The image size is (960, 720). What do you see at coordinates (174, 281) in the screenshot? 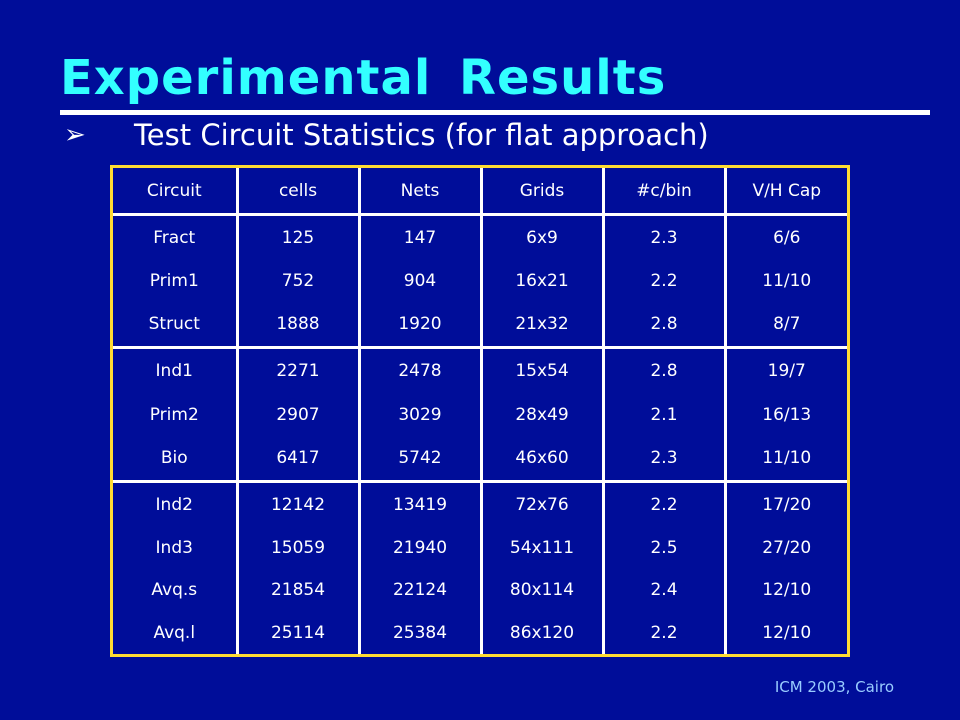
I see `table-cell: Prim1` at bounding box center [174, 281].